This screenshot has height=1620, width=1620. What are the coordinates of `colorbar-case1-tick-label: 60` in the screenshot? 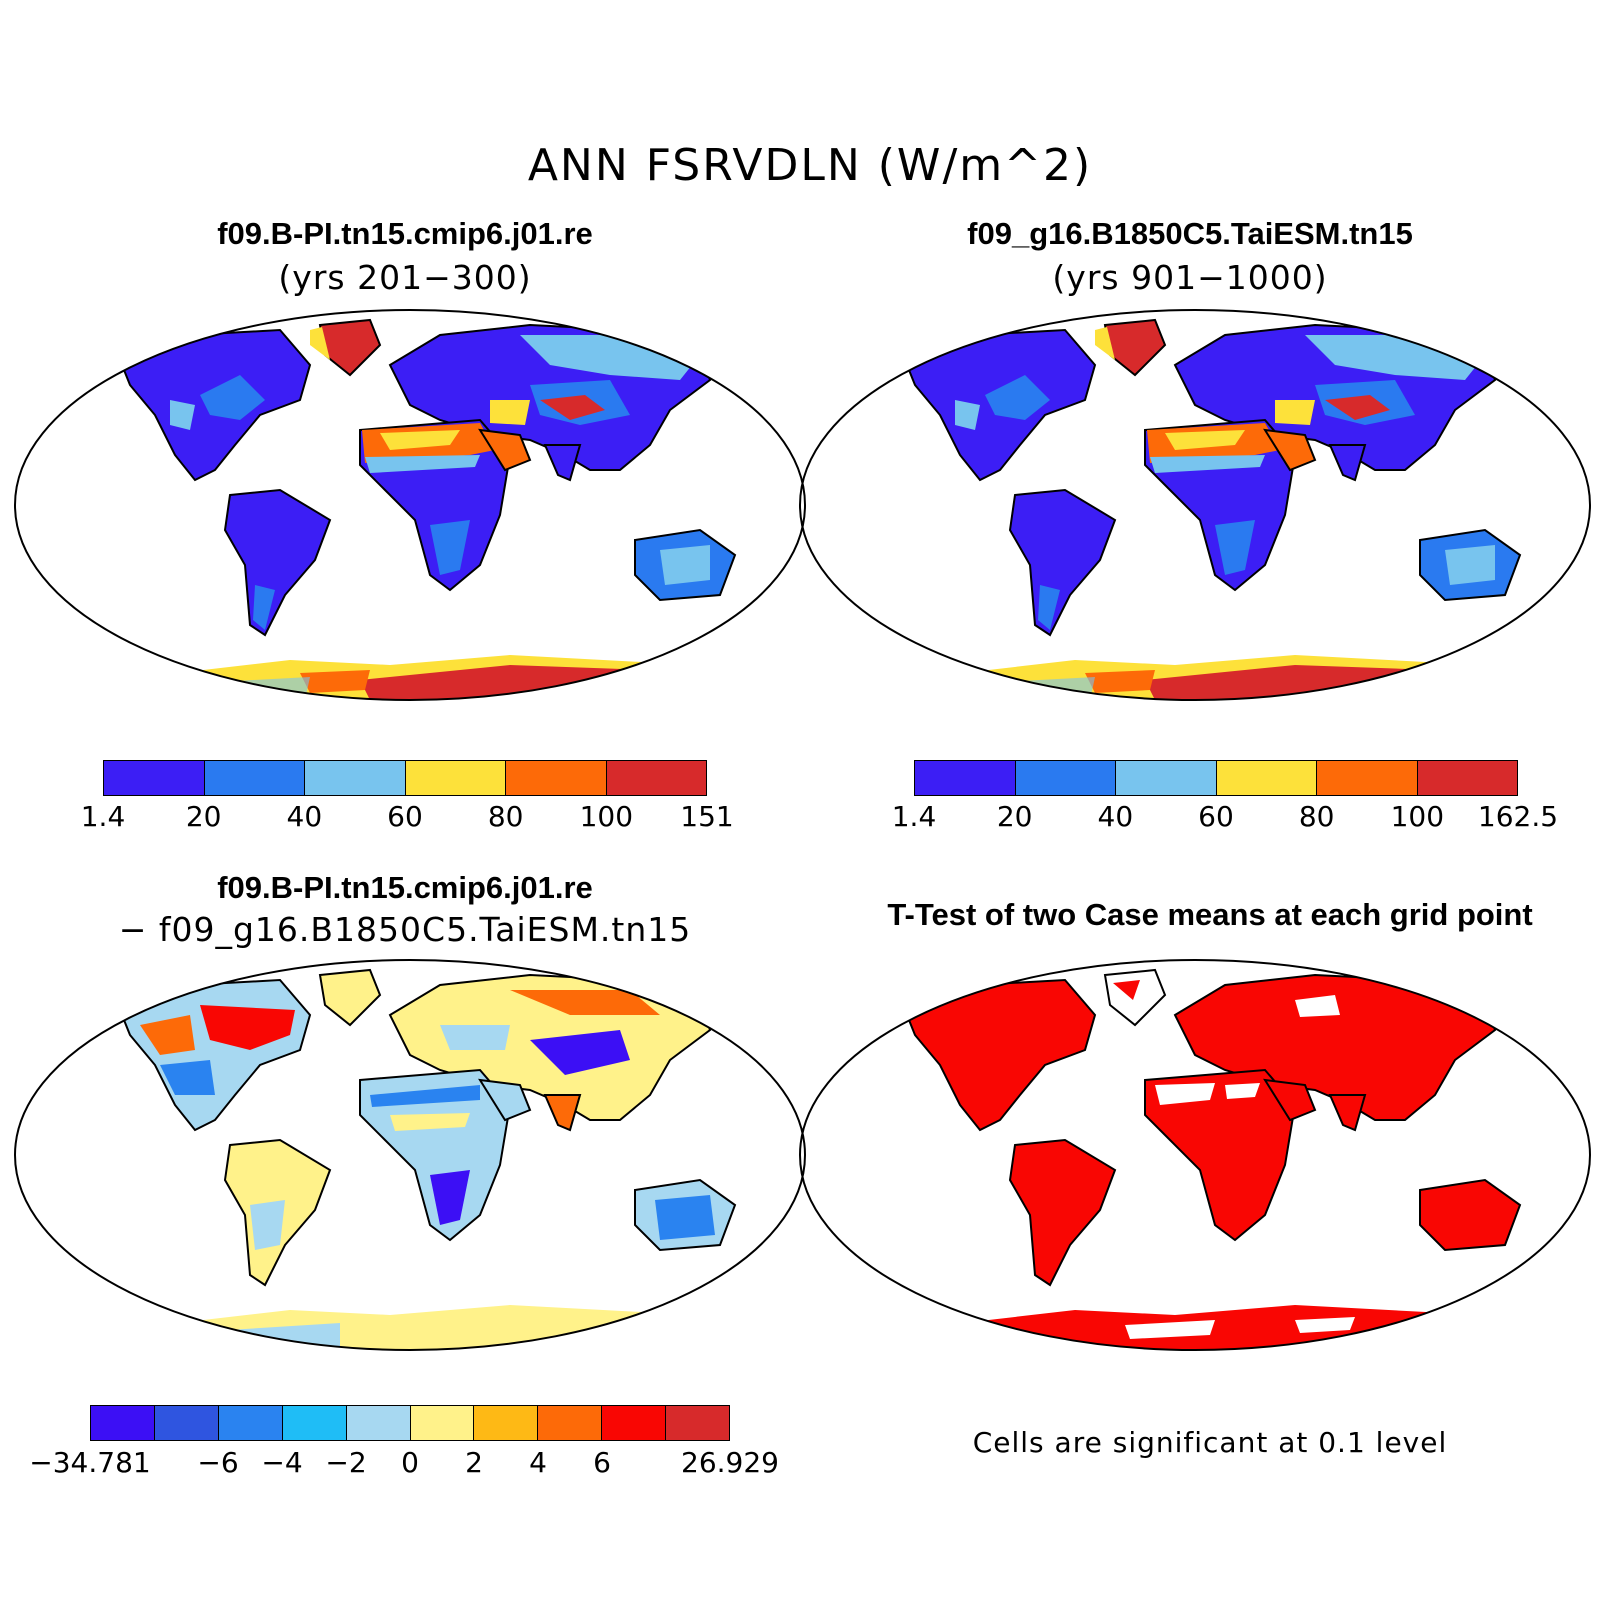 It's located at (405, 816).